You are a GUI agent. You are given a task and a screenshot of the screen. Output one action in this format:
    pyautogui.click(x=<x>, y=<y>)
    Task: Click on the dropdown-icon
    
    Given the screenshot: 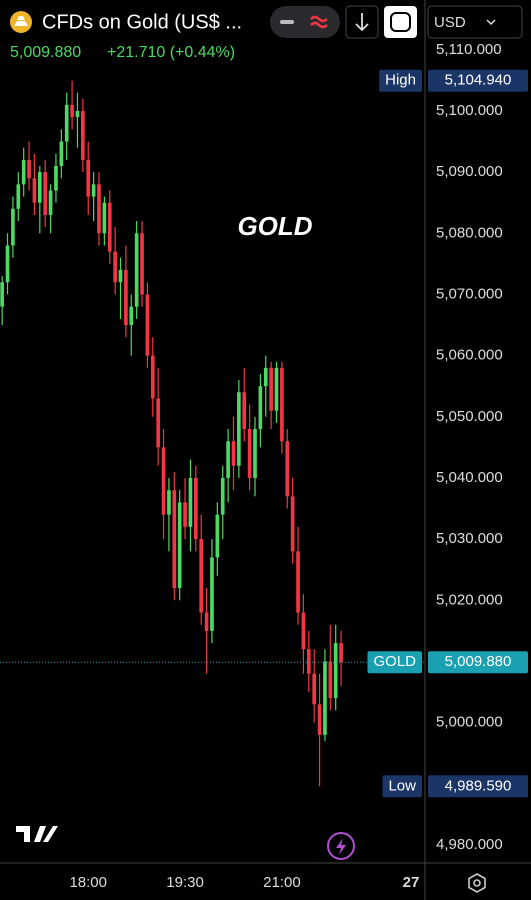 What is the action you would take?
    pyautogui.click(x=491, y=22)
    